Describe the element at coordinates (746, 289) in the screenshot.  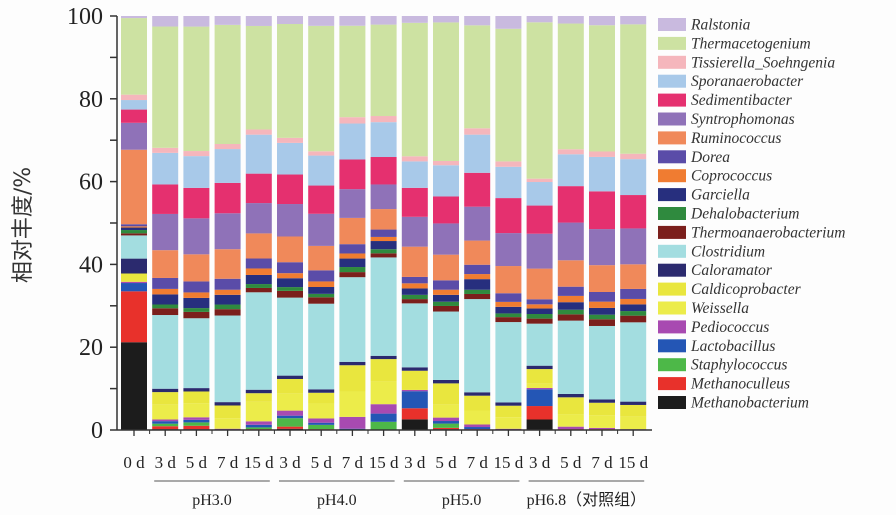
I see `legend-label: Caldicoprobacter` at that location.